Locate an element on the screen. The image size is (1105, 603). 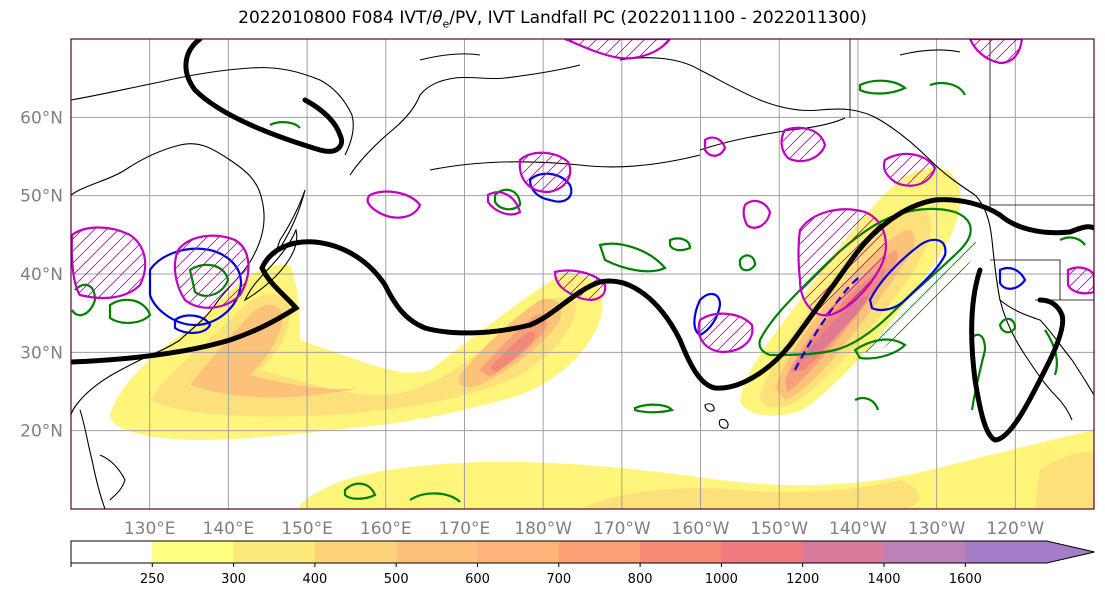
latitude-label: 60°N is located at coordinates (41, 118).